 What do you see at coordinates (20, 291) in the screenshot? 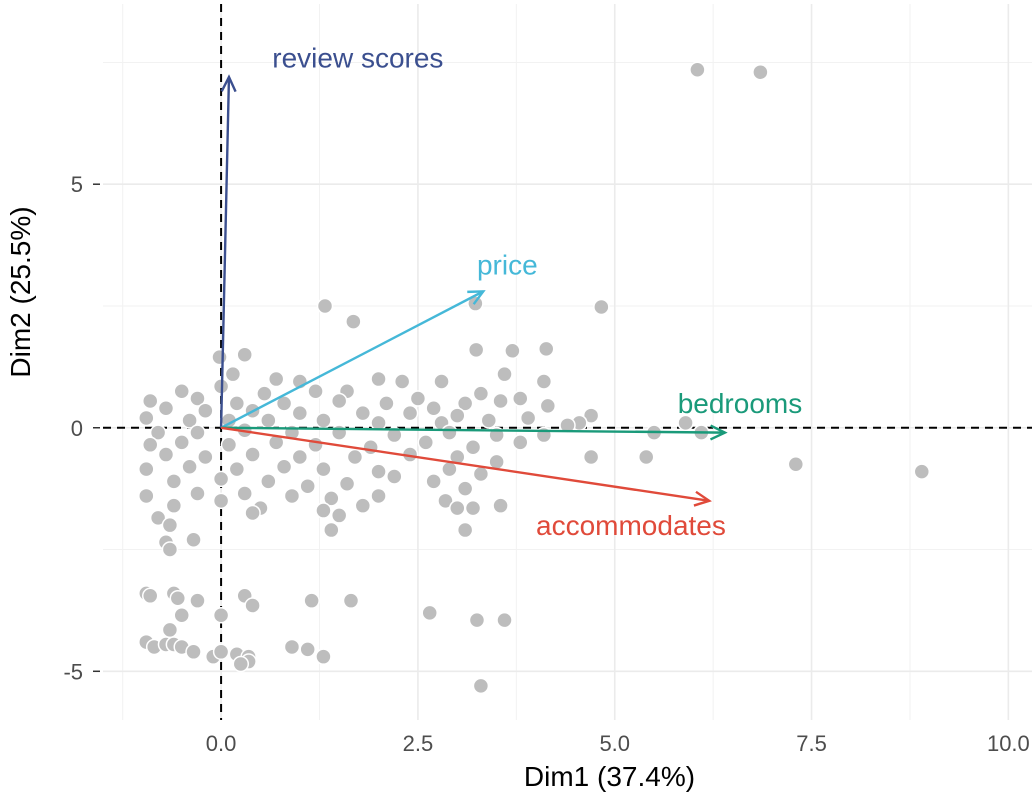
I see `y-axis-title: Dim2 (25.5%)` at bounding box center [20, 291].